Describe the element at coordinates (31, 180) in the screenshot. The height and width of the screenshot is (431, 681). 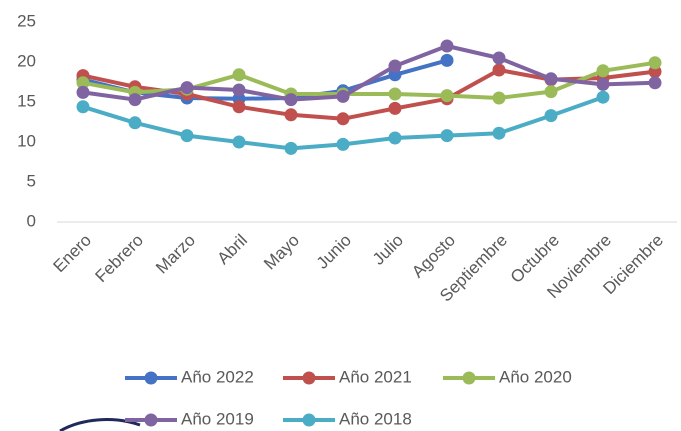
I see `y-tick-label: 5` at that location.